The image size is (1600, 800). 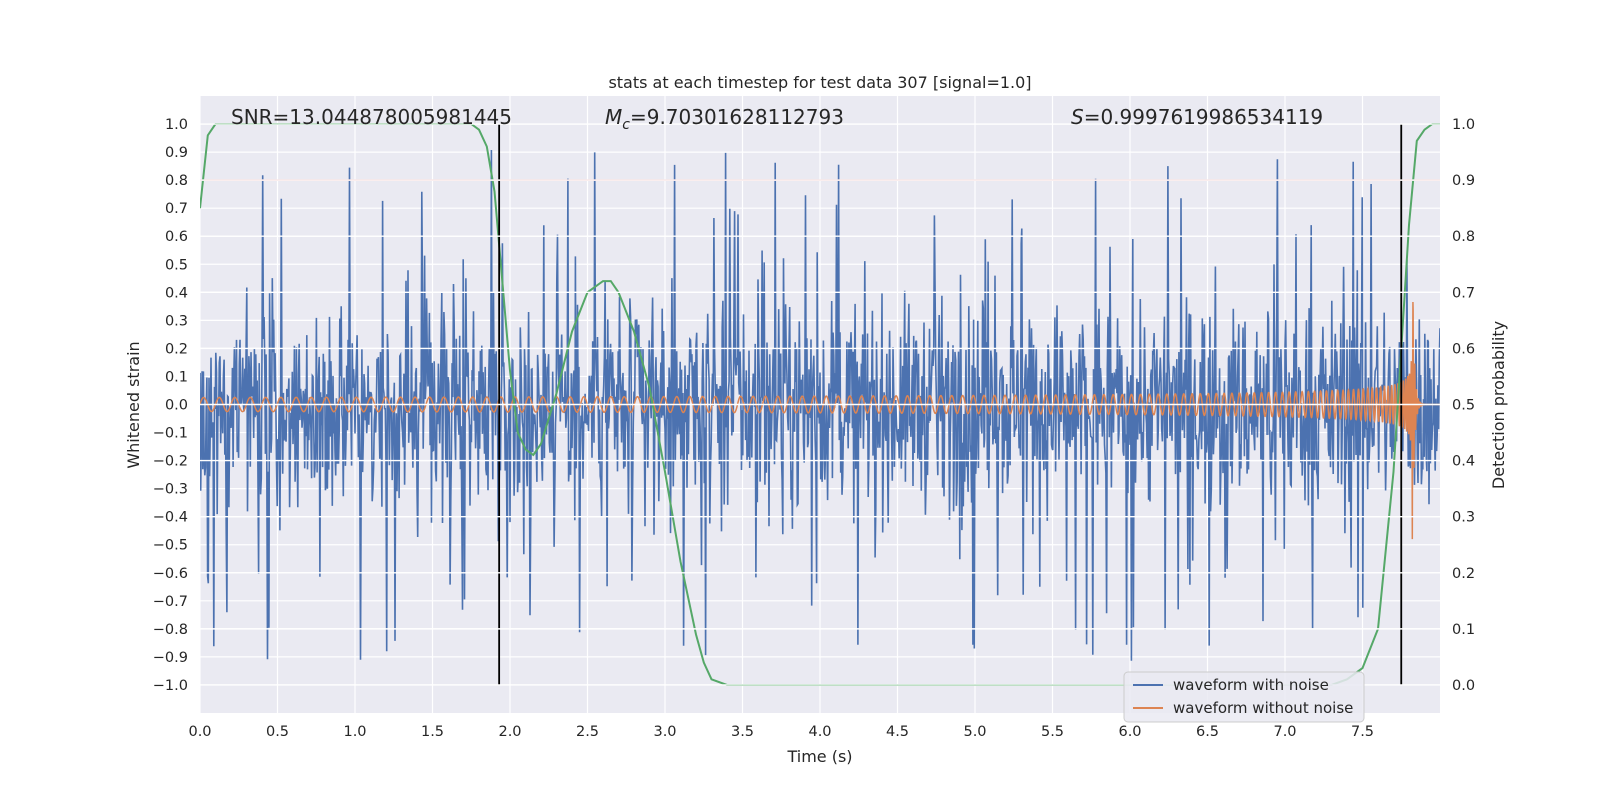 What do you see at coordinates (354, 732) in the screenshot?
I see `x-tick-label: 1.0` at bounding box center [354, 732].